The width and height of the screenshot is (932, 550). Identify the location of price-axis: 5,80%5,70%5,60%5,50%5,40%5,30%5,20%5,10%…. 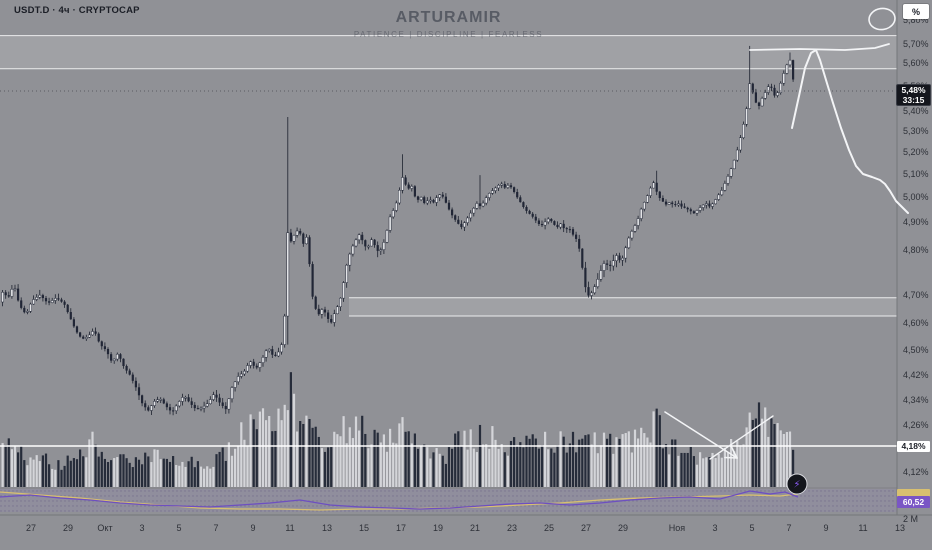
(914, 257).